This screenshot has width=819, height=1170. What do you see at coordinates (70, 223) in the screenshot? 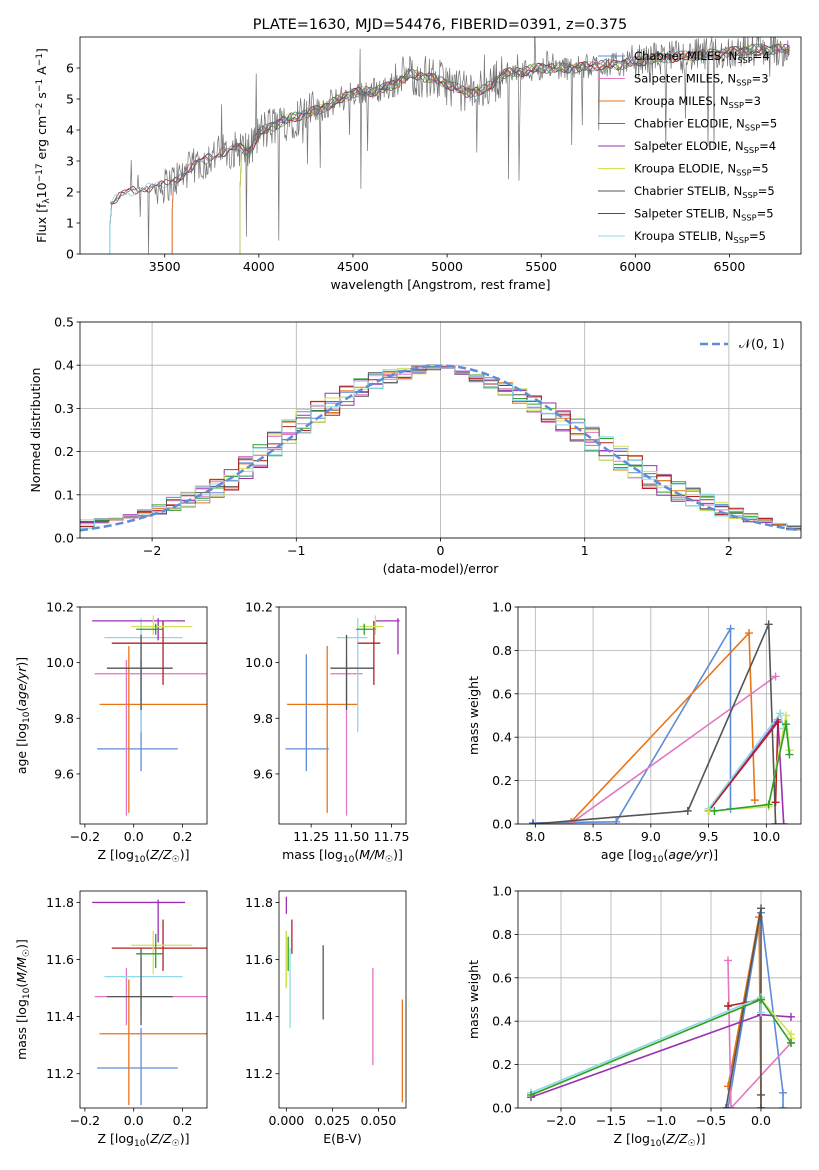
I see `y-tick-label: 1` at bounding box center [70, 223].